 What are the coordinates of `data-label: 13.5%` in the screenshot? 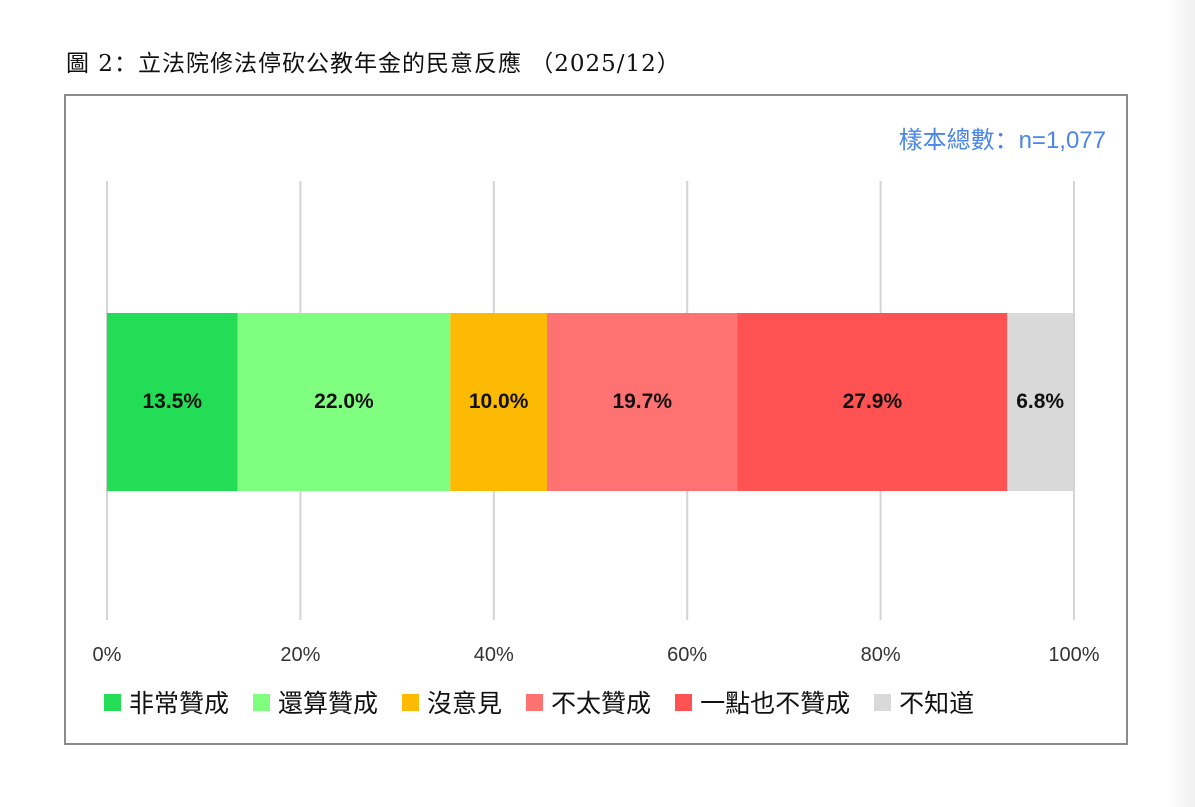 It's located at (172, 401).